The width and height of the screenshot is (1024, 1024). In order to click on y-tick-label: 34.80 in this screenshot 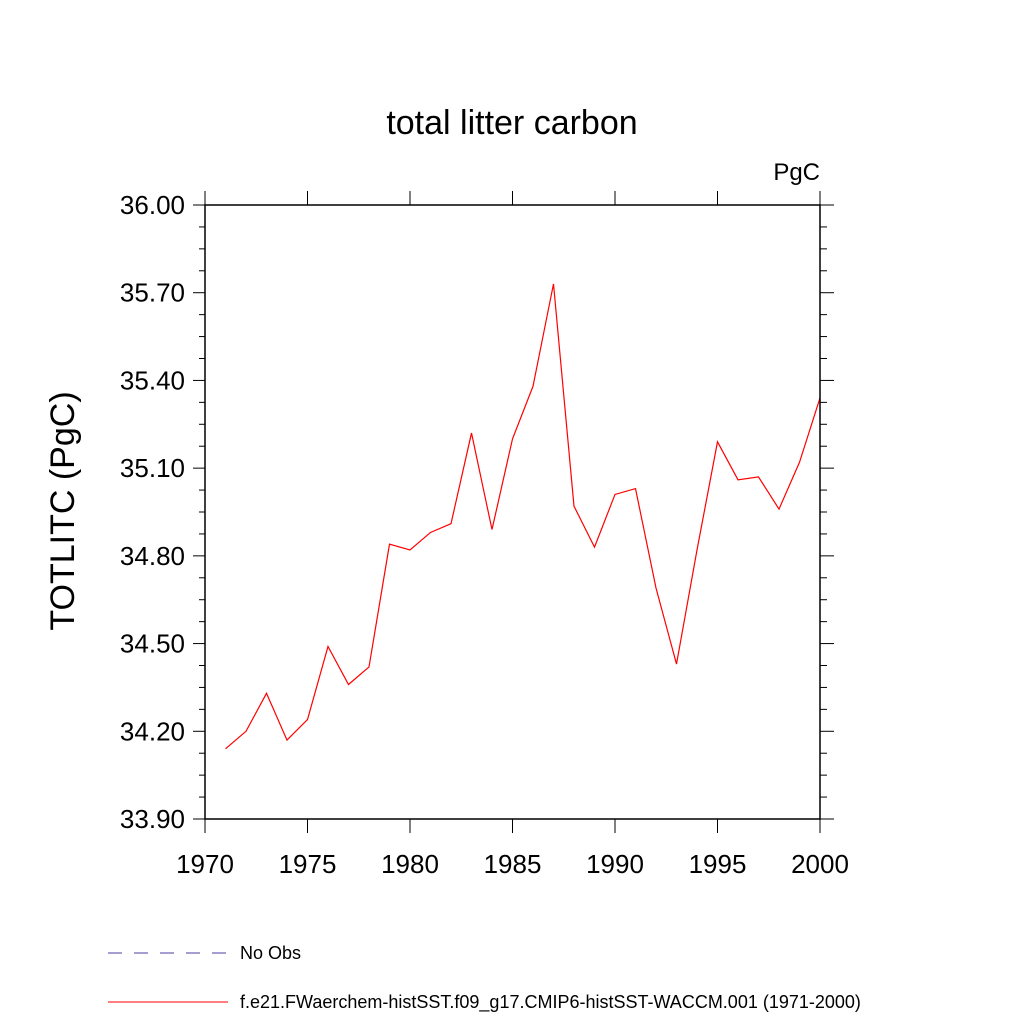, I will do `click(152, 556)`.